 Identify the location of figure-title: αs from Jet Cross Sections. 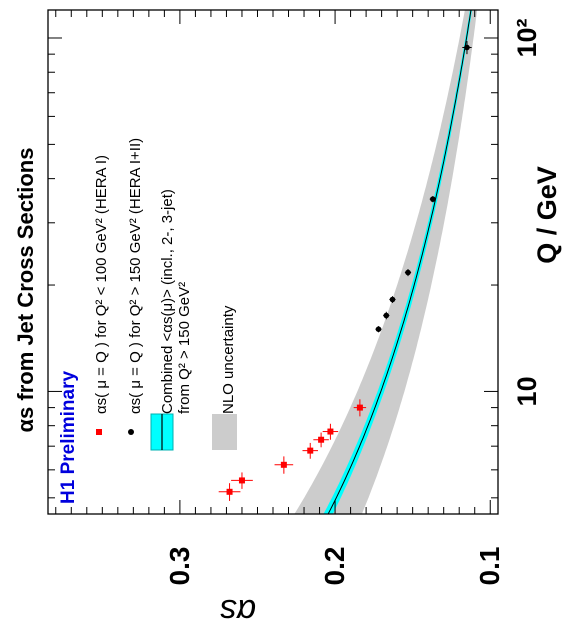
(25, 290).